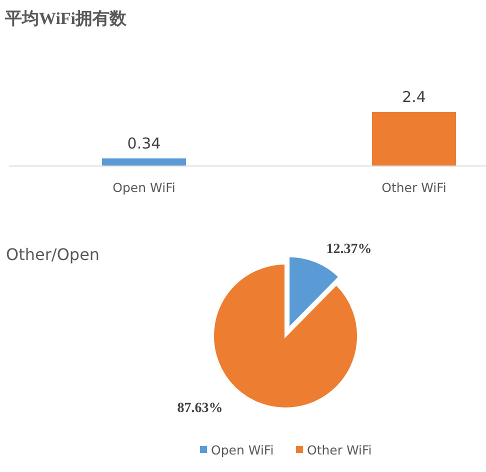 The width and height of the screenshot is (486, 472). I want to click on data-label: 87.63%, so click(200, 408).